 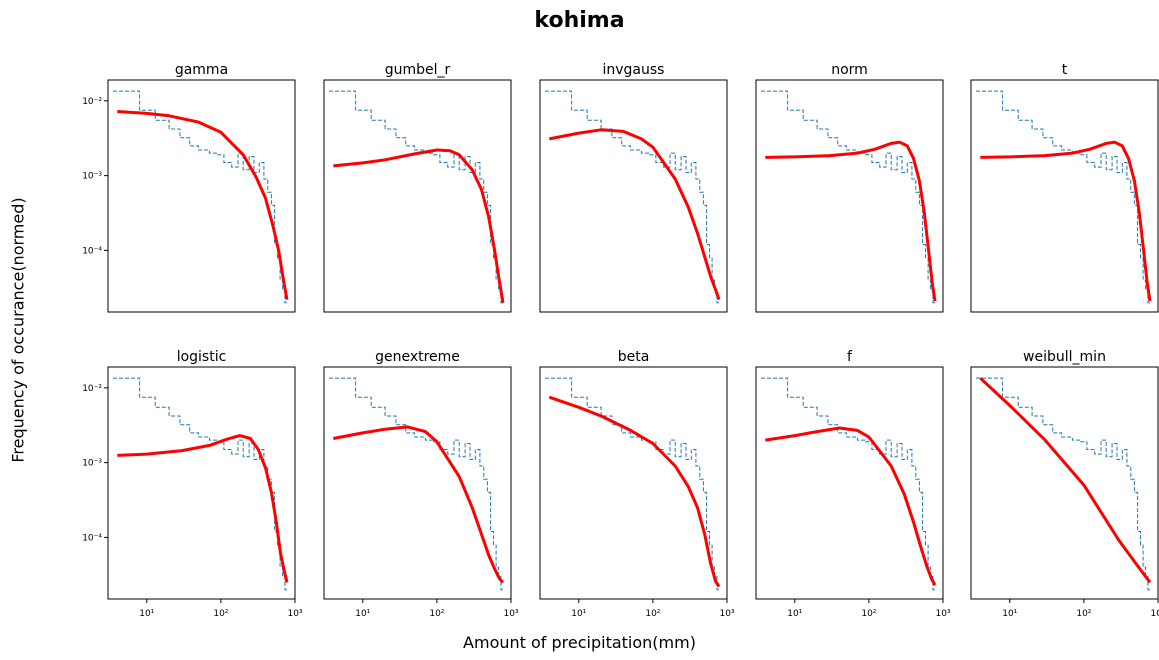 What do you see at coordinates (419, 504) in the screenshot?
I see `fit-curve-genextreme` at bounding box center [419, 504].